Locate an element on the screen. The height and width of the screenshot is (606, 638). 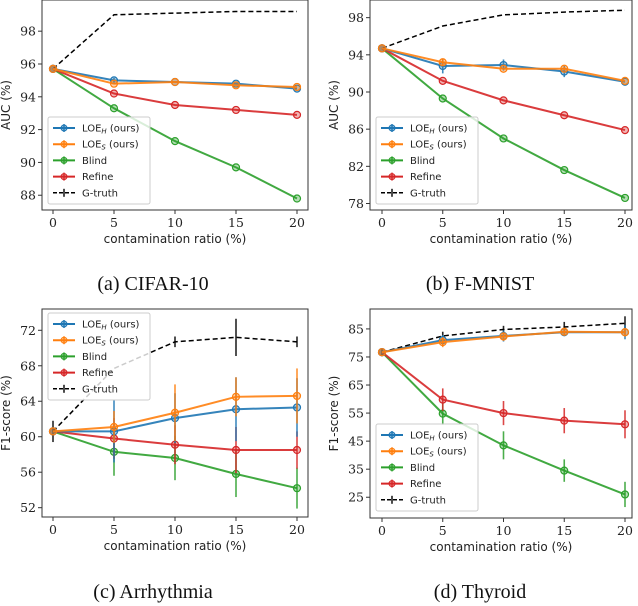
x-tick-label: 20 is located at coordinates (297, 529).